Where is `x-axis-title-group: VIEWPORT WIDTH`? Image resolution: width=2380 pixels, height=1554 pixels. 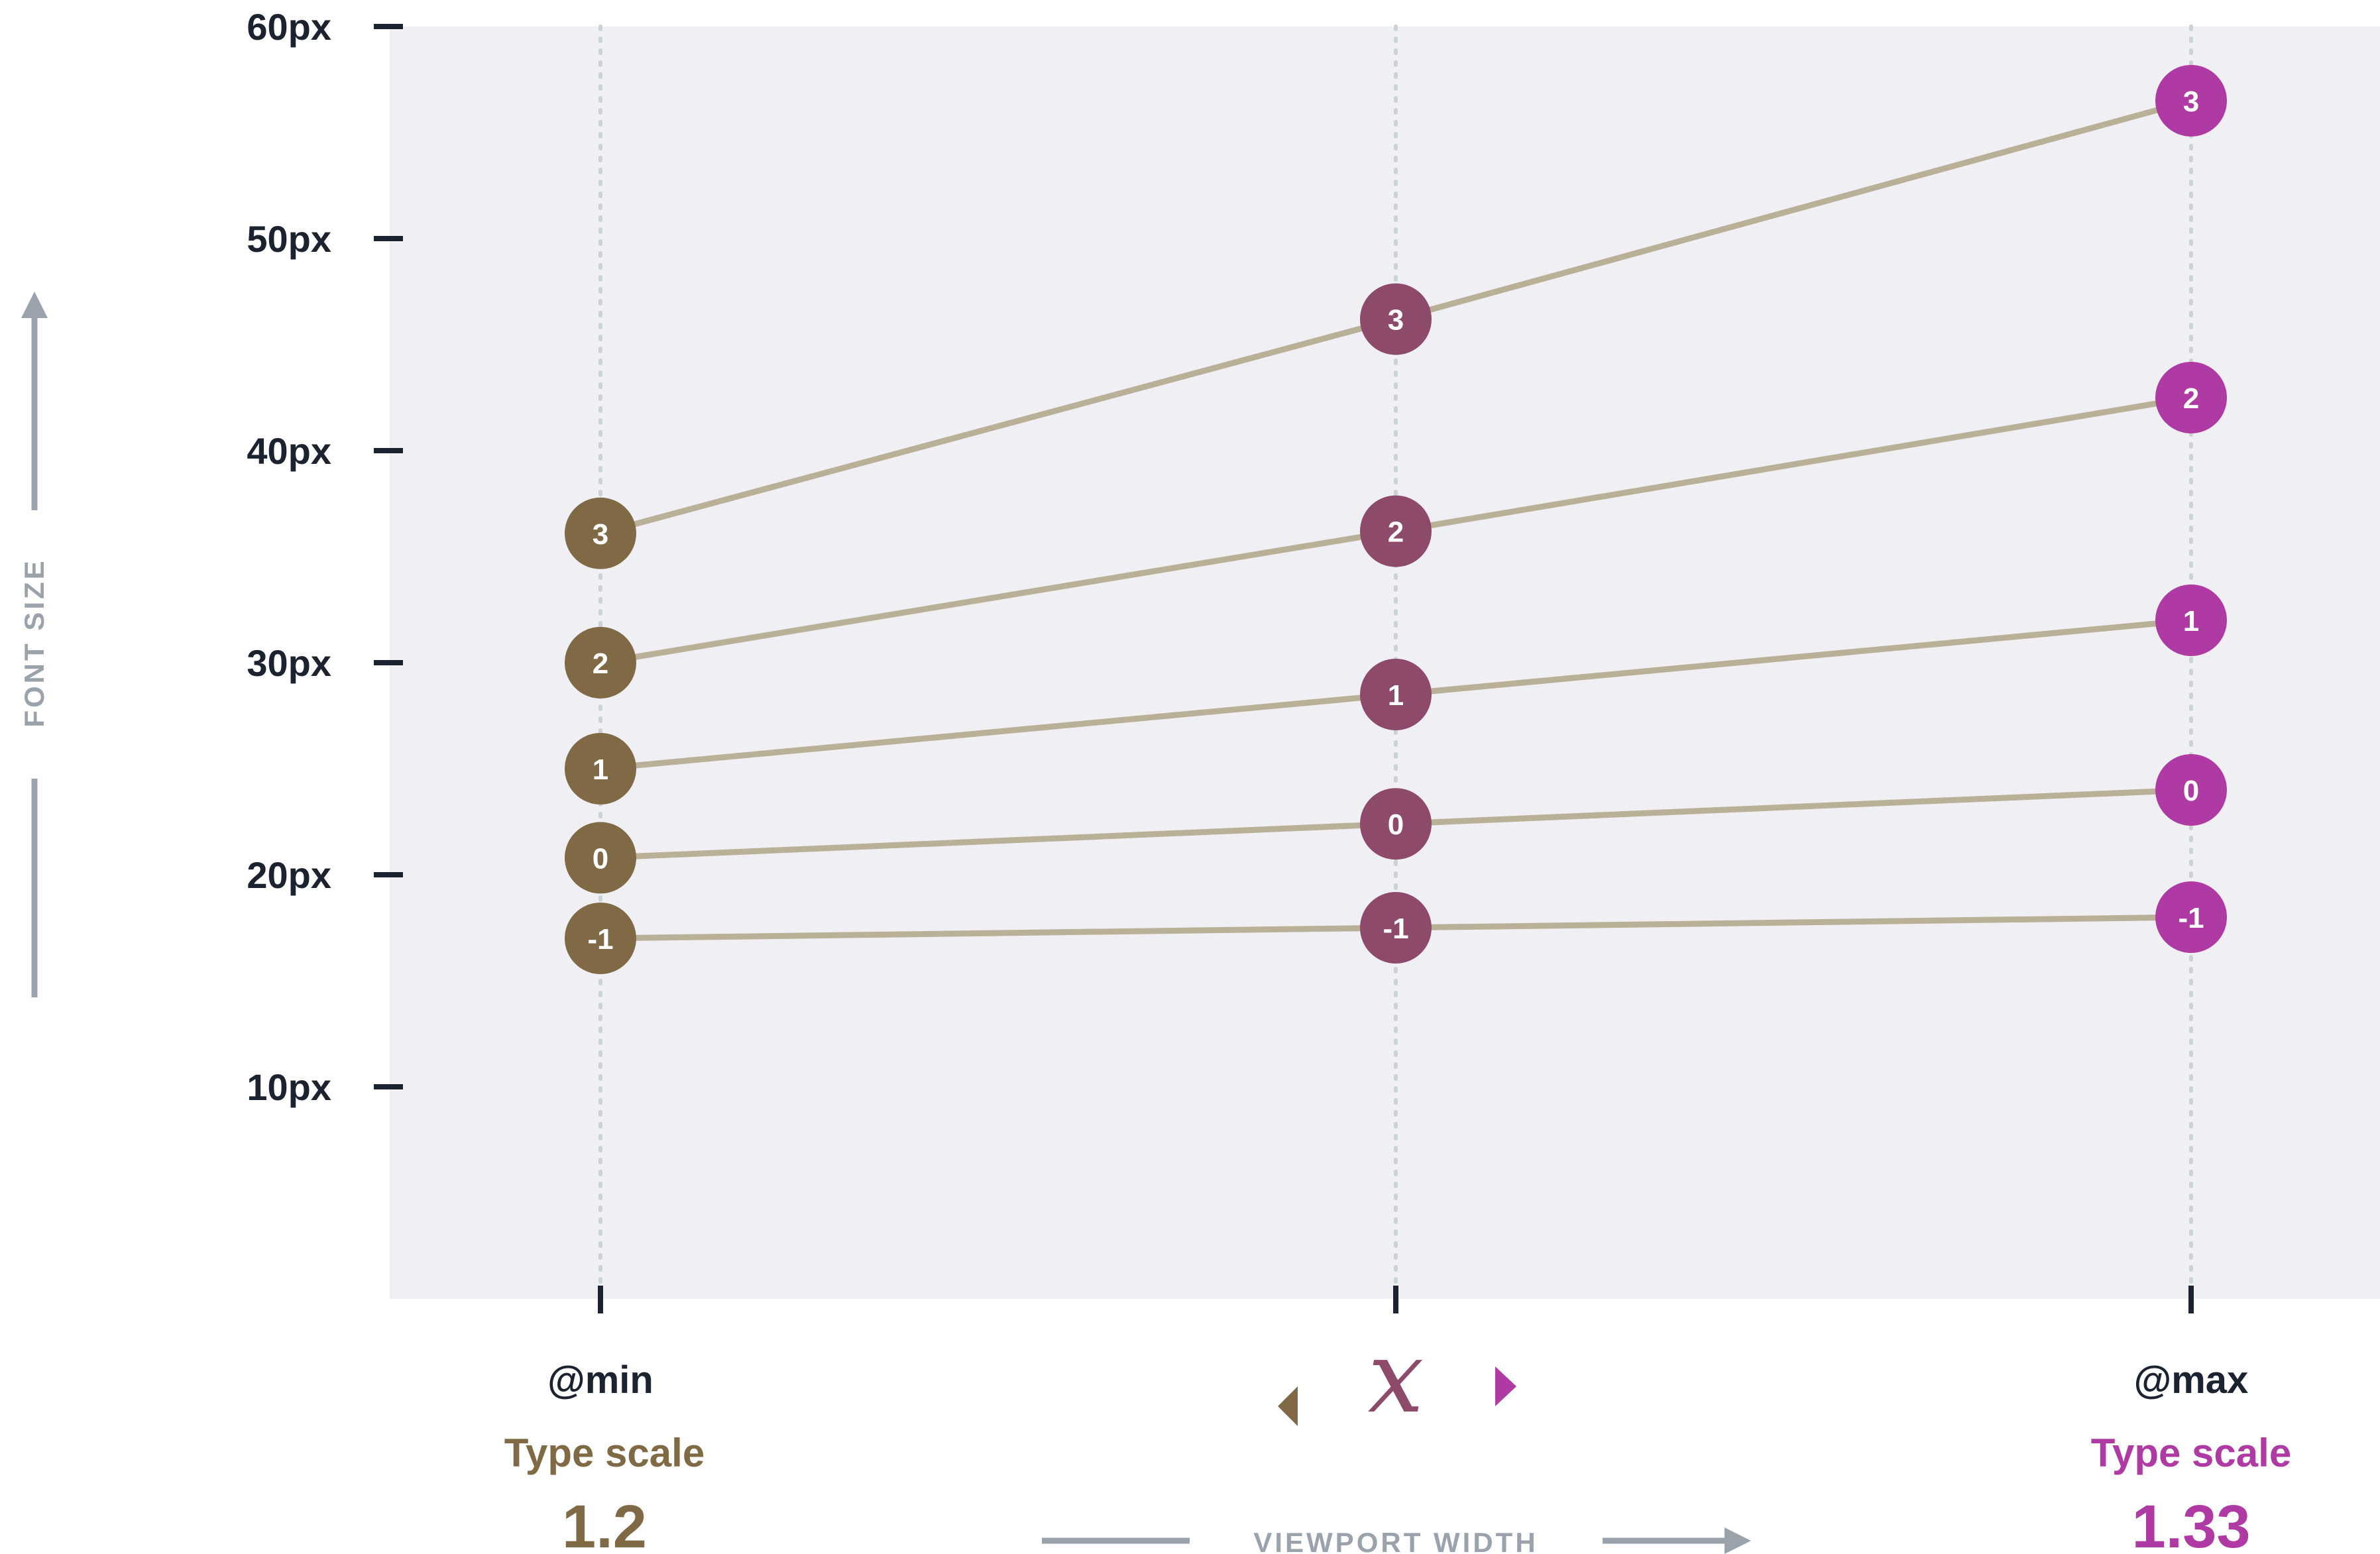 x-axis-title-group: VIEWPORT WIDTH is located at coordinates (1396, 1540).